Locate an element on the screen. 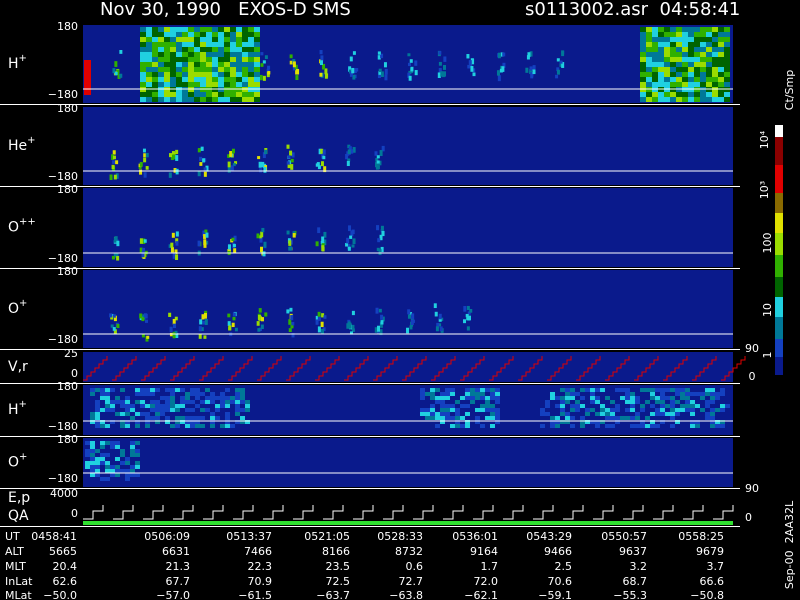 This screenshot has height=600, width=800. table-cell: 2.5 is located at coordinates (564, 566).